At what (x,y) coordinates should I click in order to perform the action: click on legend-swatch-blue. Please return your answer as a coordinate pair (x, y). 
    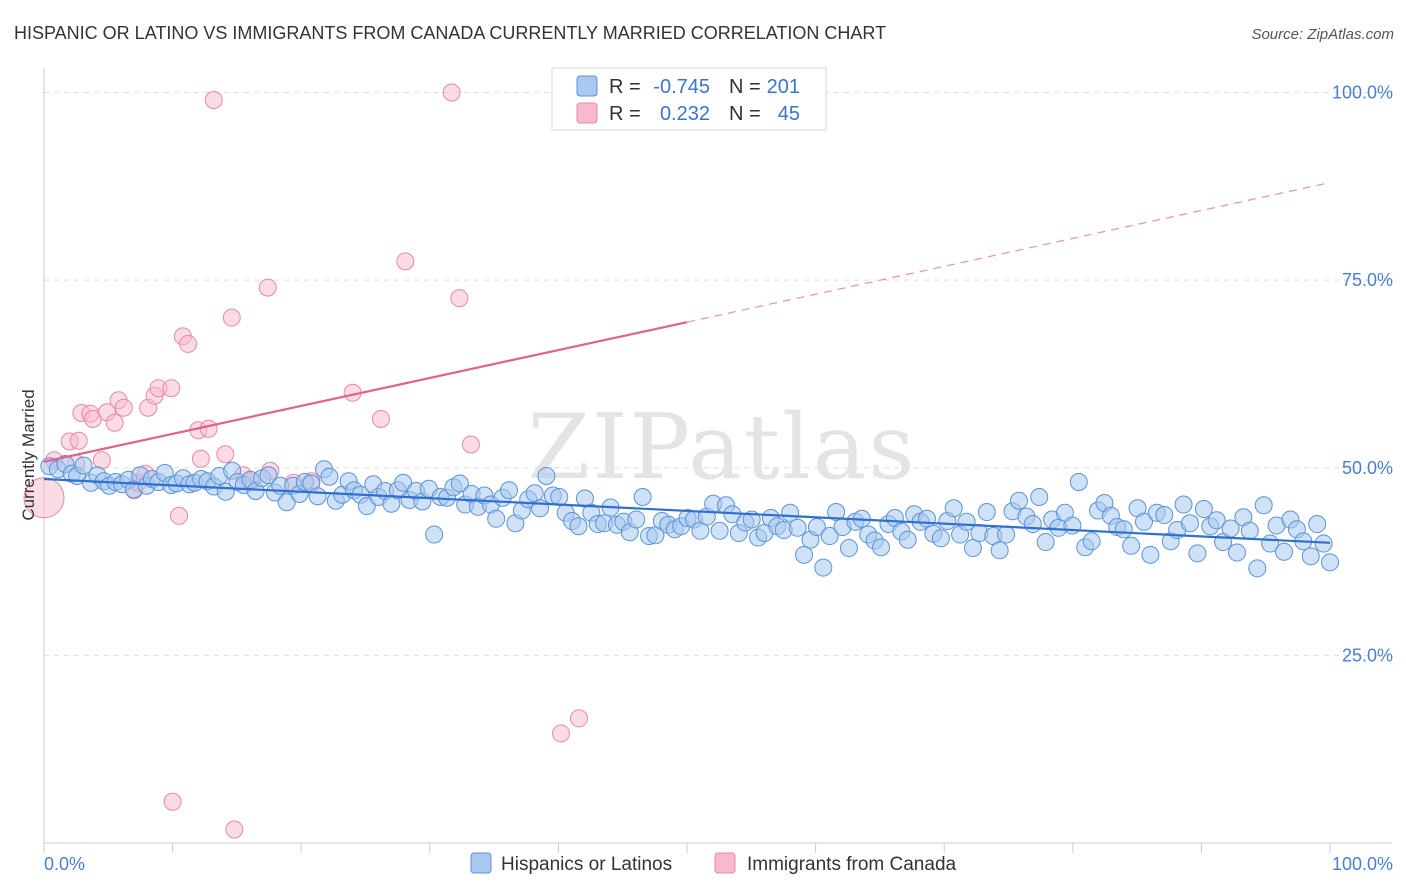
    Looking at the image, I should click on (587, 86).